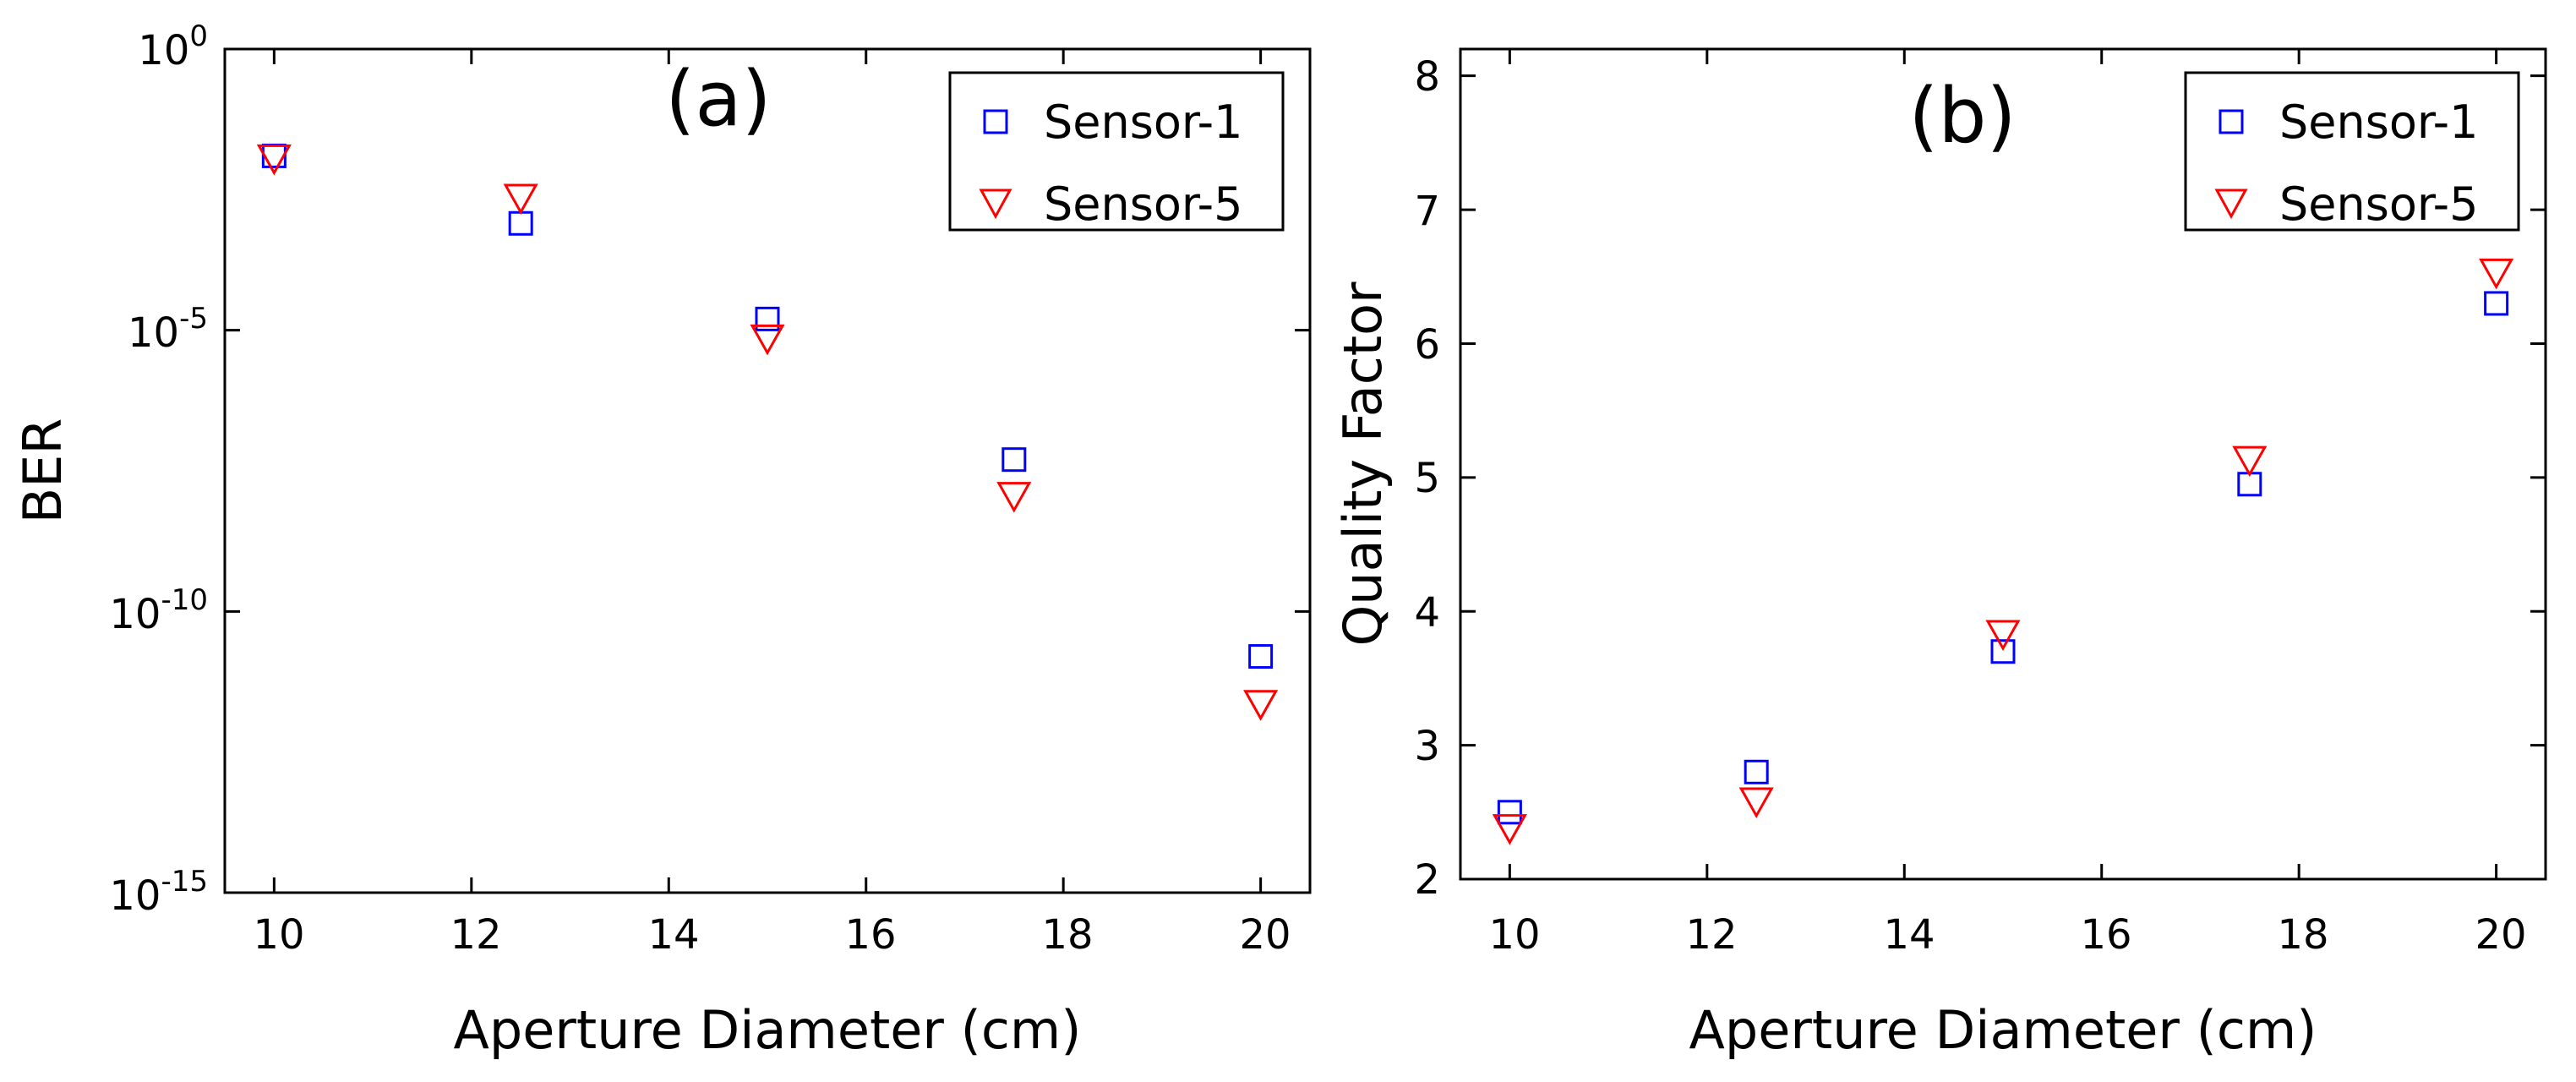 The width and height of the screenshot is (2576, 1082). I want to click on panel-b-ytick-label: 4, so click(1427, 613).